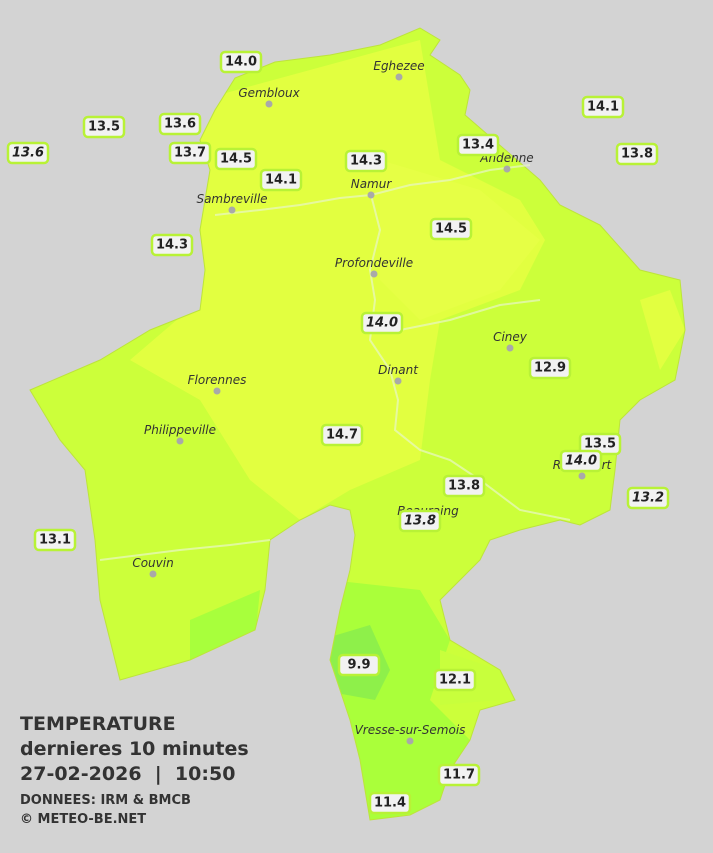  I want to click on town-name: Sambreville, so click(231, 199).